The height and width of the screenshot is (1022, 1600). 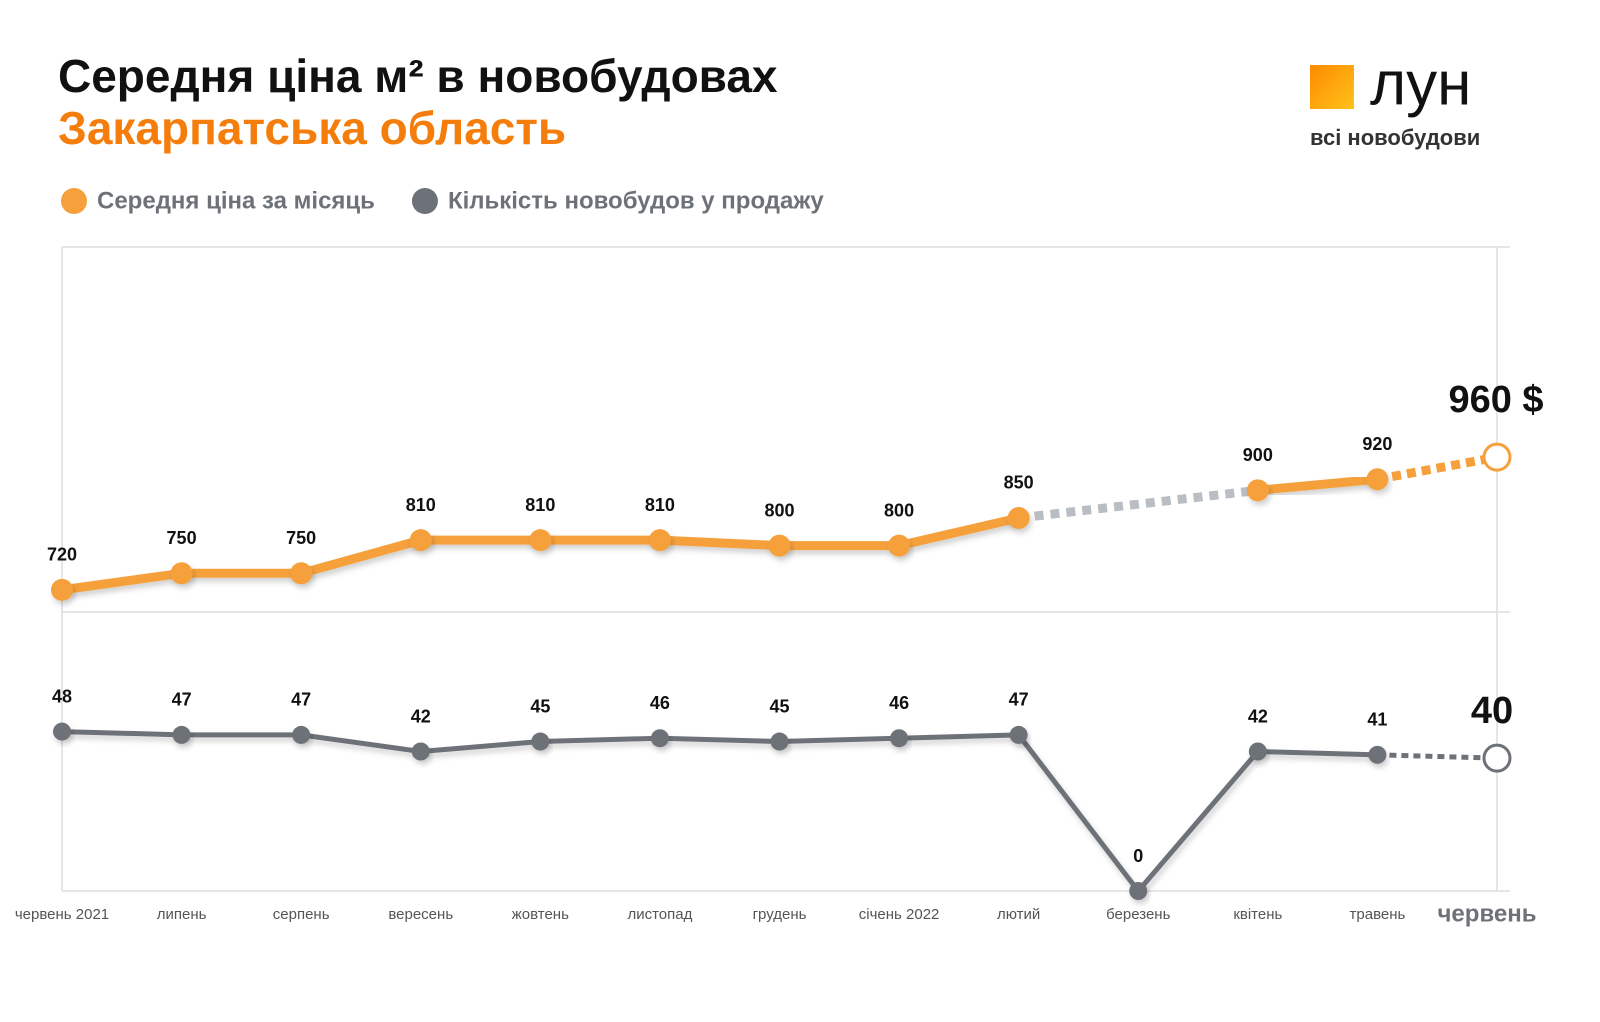 What do you see at coordinates (312, 128) in the screenshot?
I see `chart-subtitle: Закарпатська область` at bounding box center [312, 128].